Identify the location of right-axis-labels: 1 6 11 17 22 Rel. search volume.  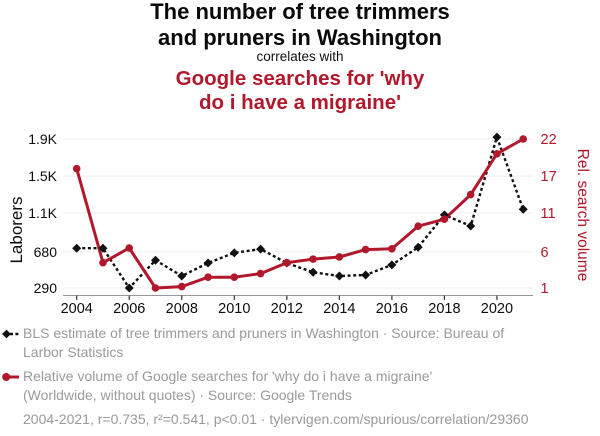
(566, 214).